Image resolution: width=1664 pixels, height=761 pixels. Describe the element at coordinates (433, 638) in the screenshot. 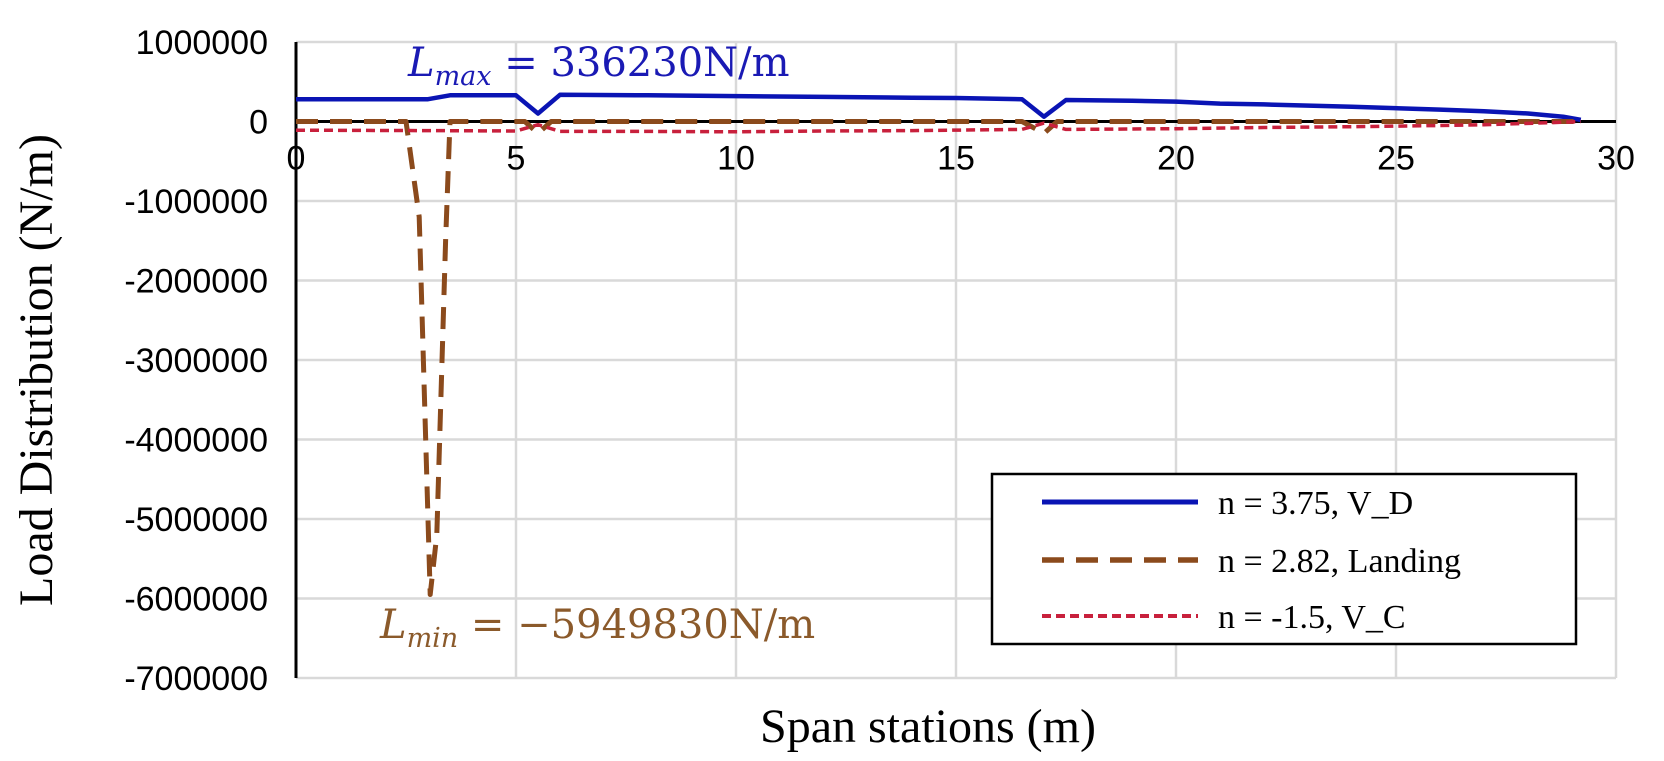

I see `annotation-lmin-subscript: min` at that location.